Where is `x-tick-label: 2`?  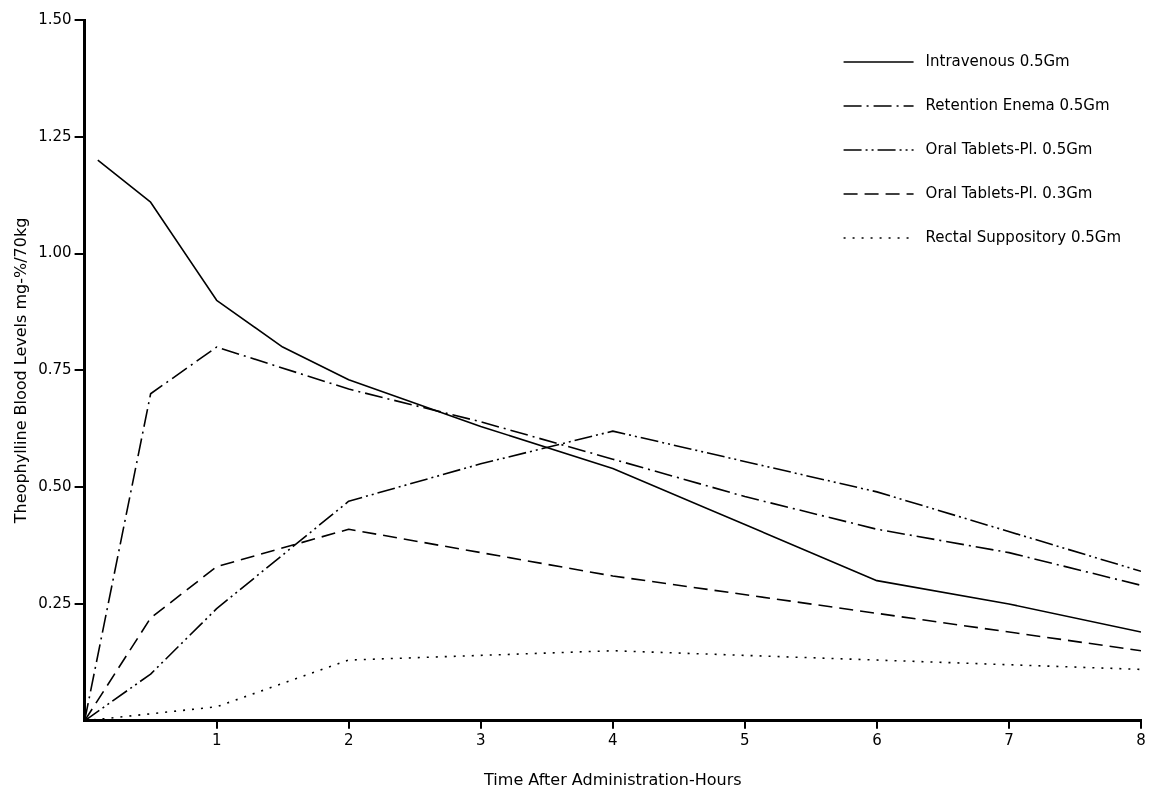
x-tick-label: 2 is located at coordinates (348, 739).